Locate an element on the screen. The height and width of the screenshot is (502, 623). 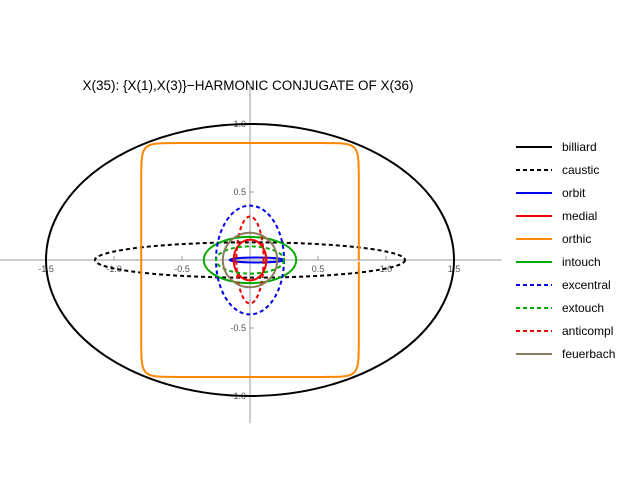
legend-label-caustic: caustic is located at coordinates (580, 170).